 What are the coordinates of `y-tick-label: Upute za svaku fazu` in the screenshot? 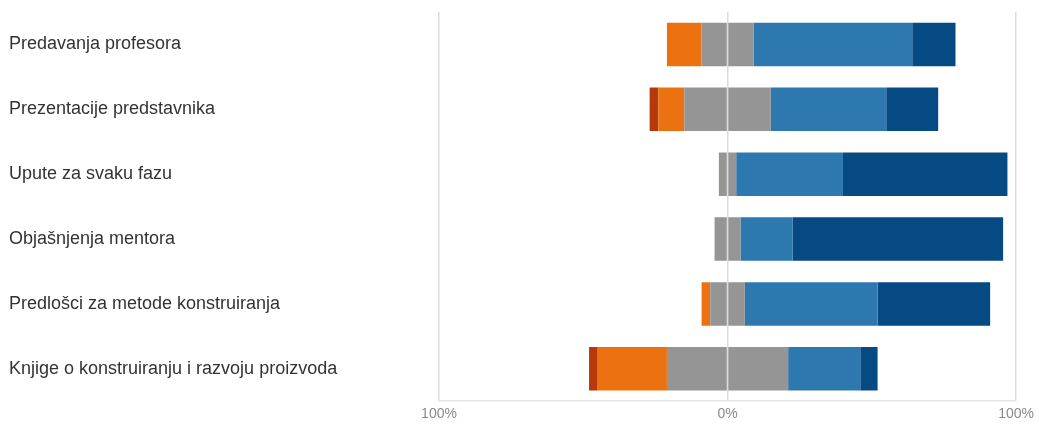 It's located at (91, 173).